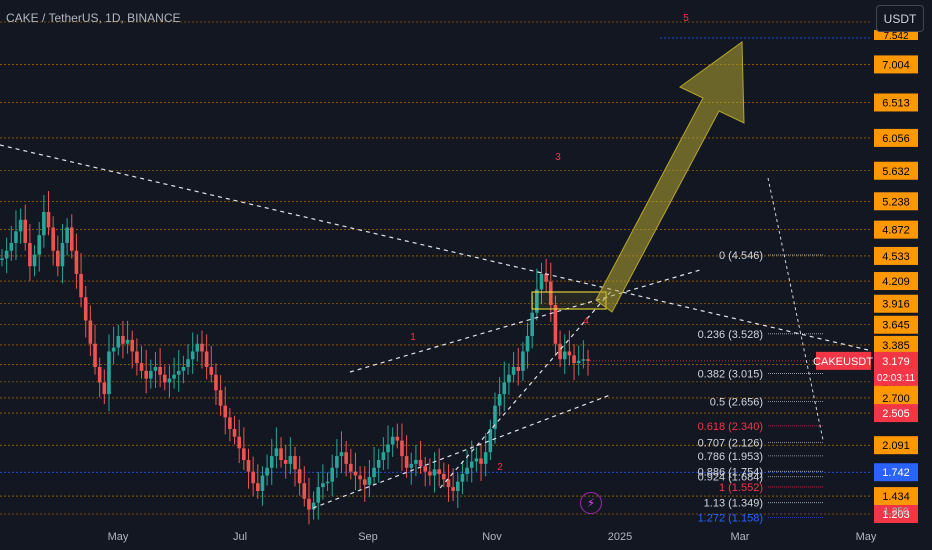 This screenshot has width=932, height=550. I want to click on price-tag: 2.700, so click(896, 399).